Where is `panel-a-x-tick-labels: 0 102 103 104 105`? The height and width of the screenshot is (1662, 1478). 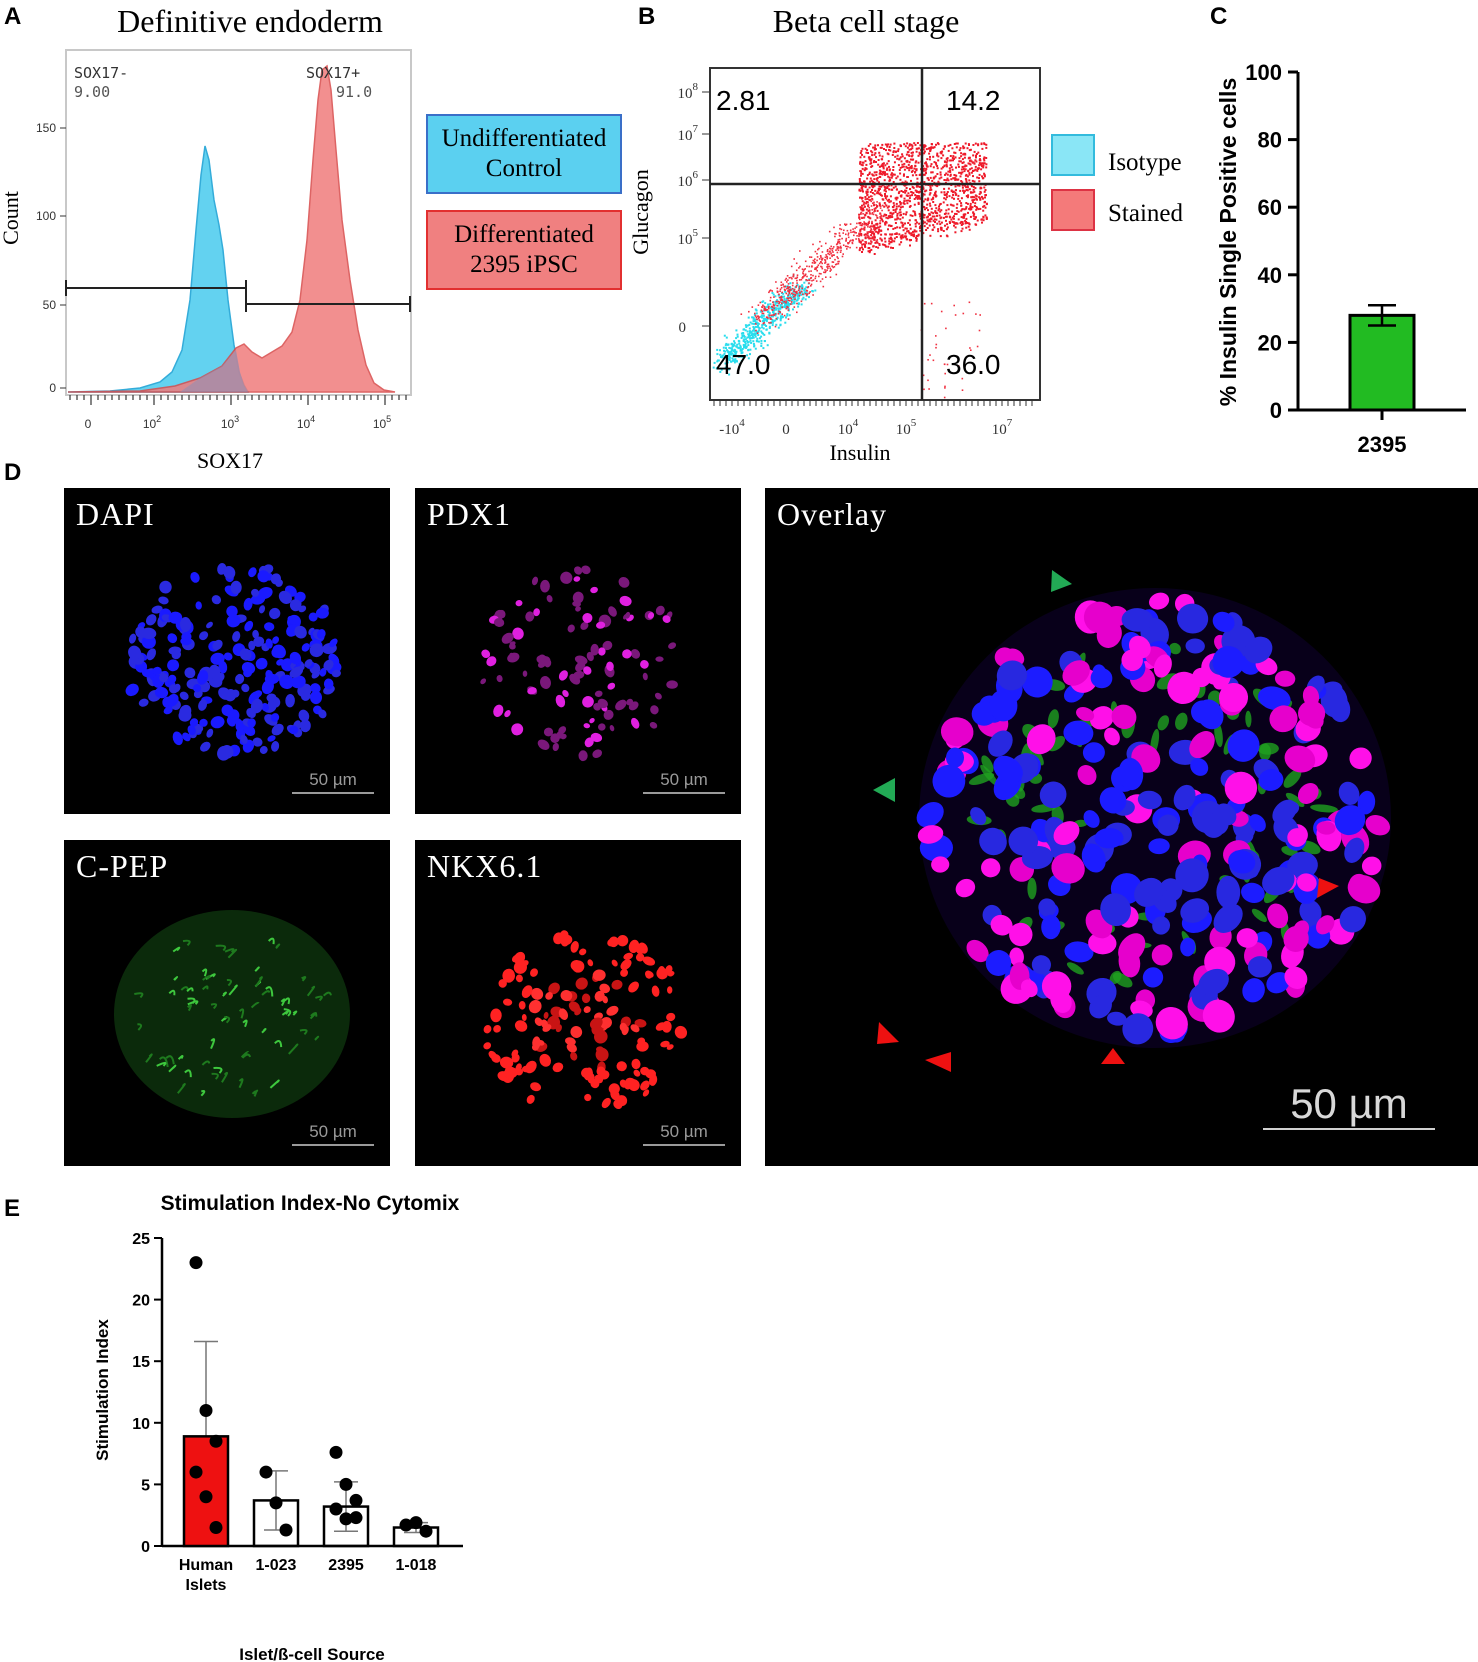 panel-a-x-tick-labels: 0 102 103 104 105 is located at coordinates (238, 422).